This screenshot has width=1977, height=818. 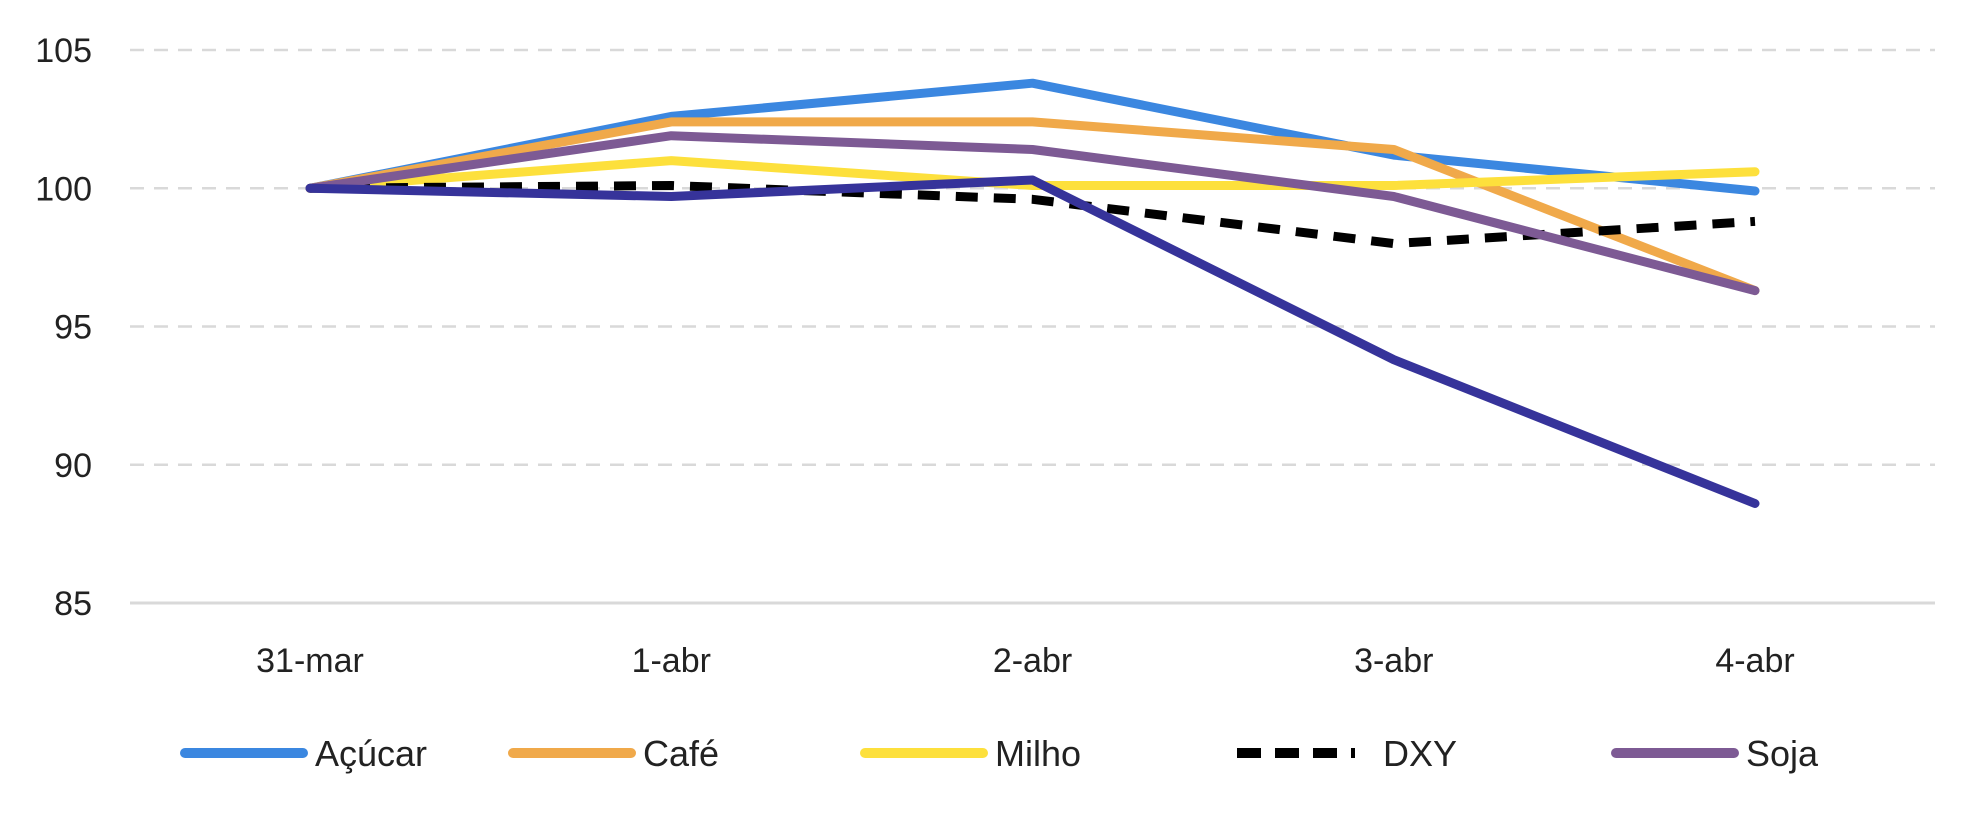 What do you see at coordinates (671, 661) in the screenshot?
I see `x-tick-label: 1-abr` at bounding box center [671, 661].